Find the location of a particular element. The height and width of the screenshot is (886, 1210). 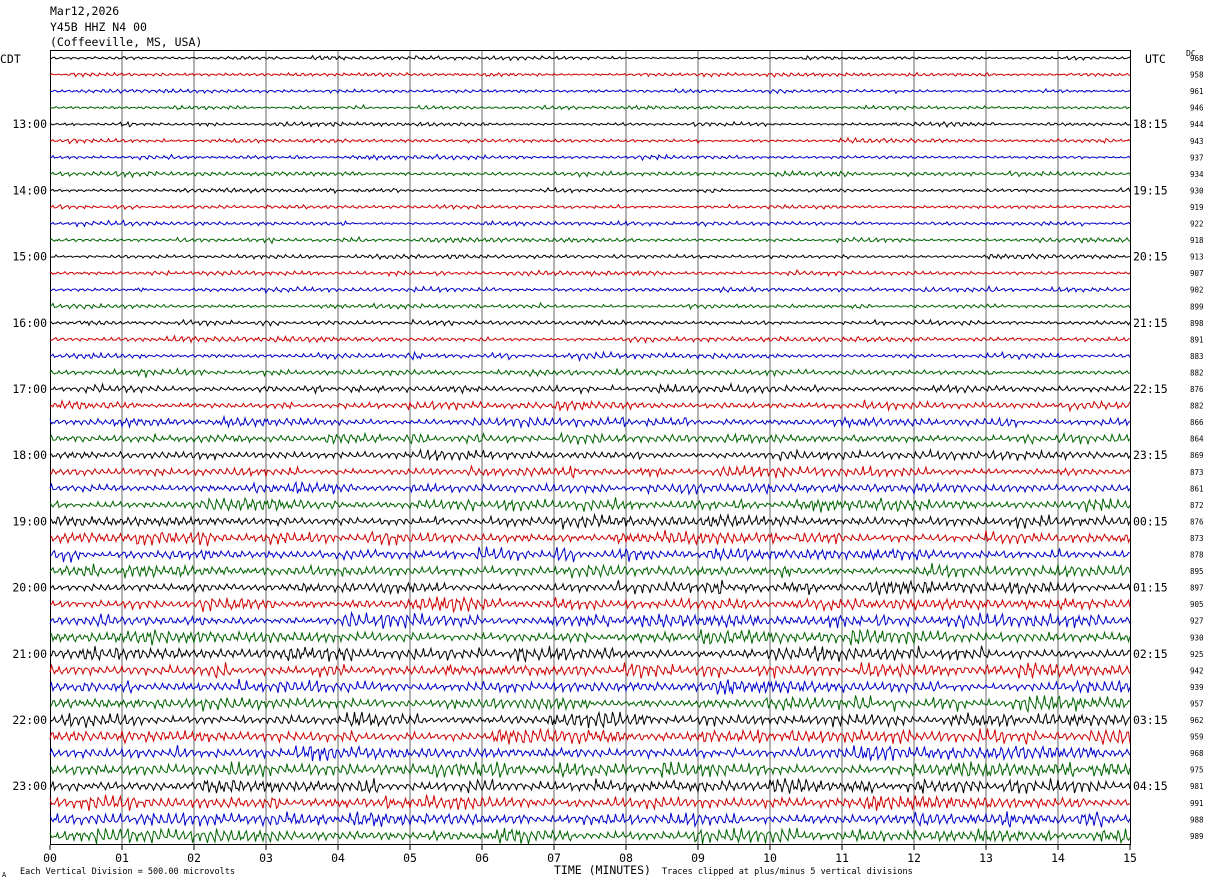

left-hour-label: 15:00 is located at coordinates (29, 257).